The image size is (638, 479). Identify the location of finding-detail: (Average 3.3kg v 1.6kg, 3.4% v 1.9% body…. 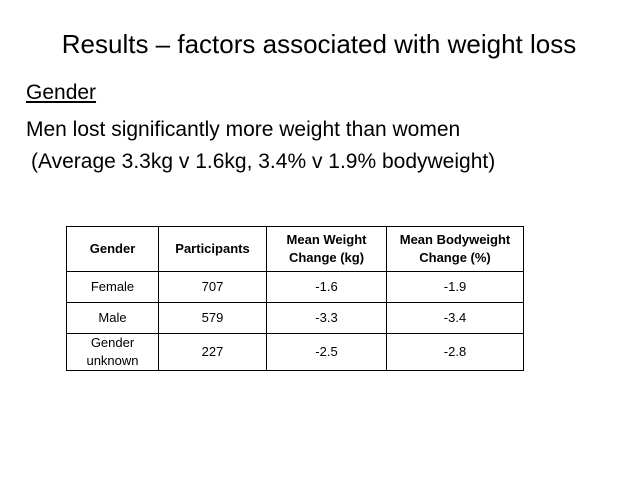
(263, 161).